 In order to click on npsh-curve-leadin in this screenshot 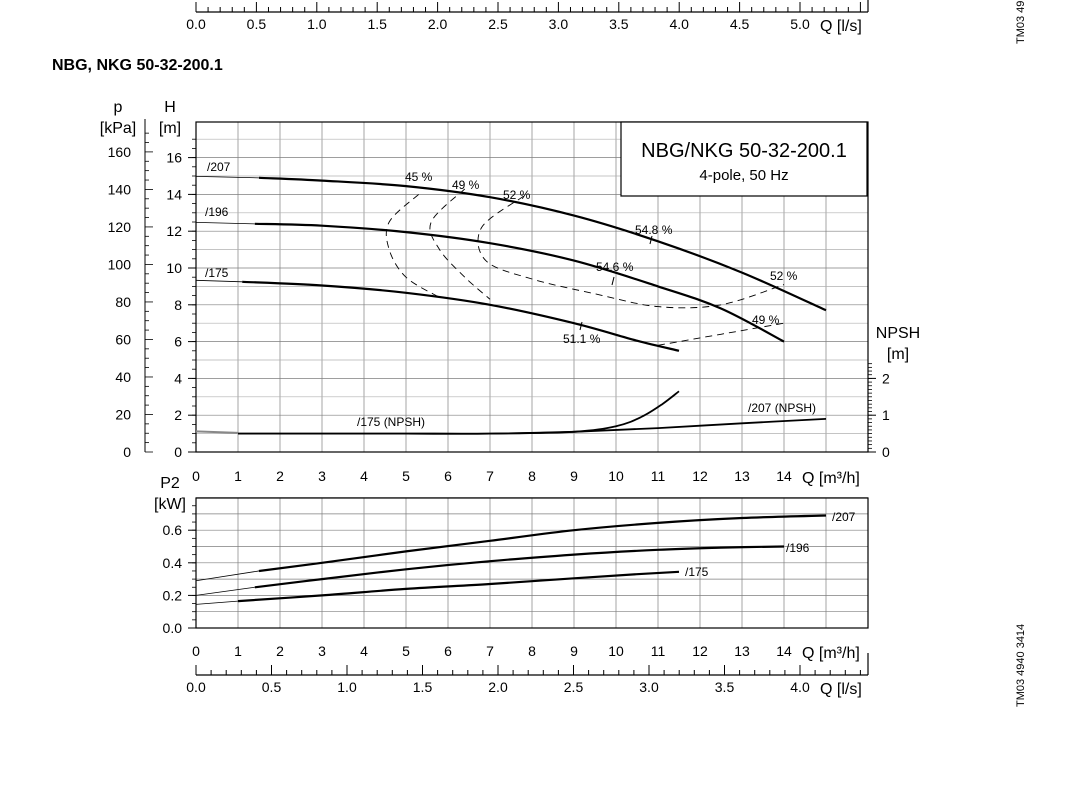, I will do `click(217, 432)`.